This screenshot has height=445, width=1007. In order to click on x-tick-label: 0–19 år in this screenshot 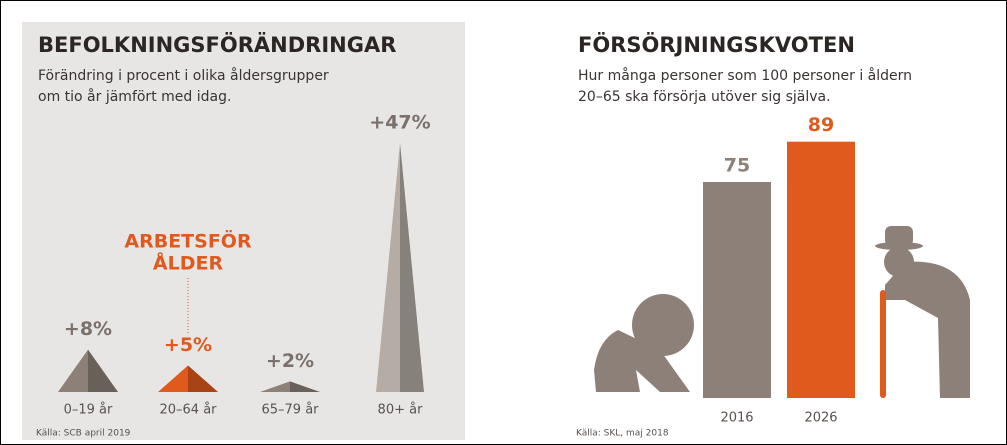, I will do `click(88, 410)`.